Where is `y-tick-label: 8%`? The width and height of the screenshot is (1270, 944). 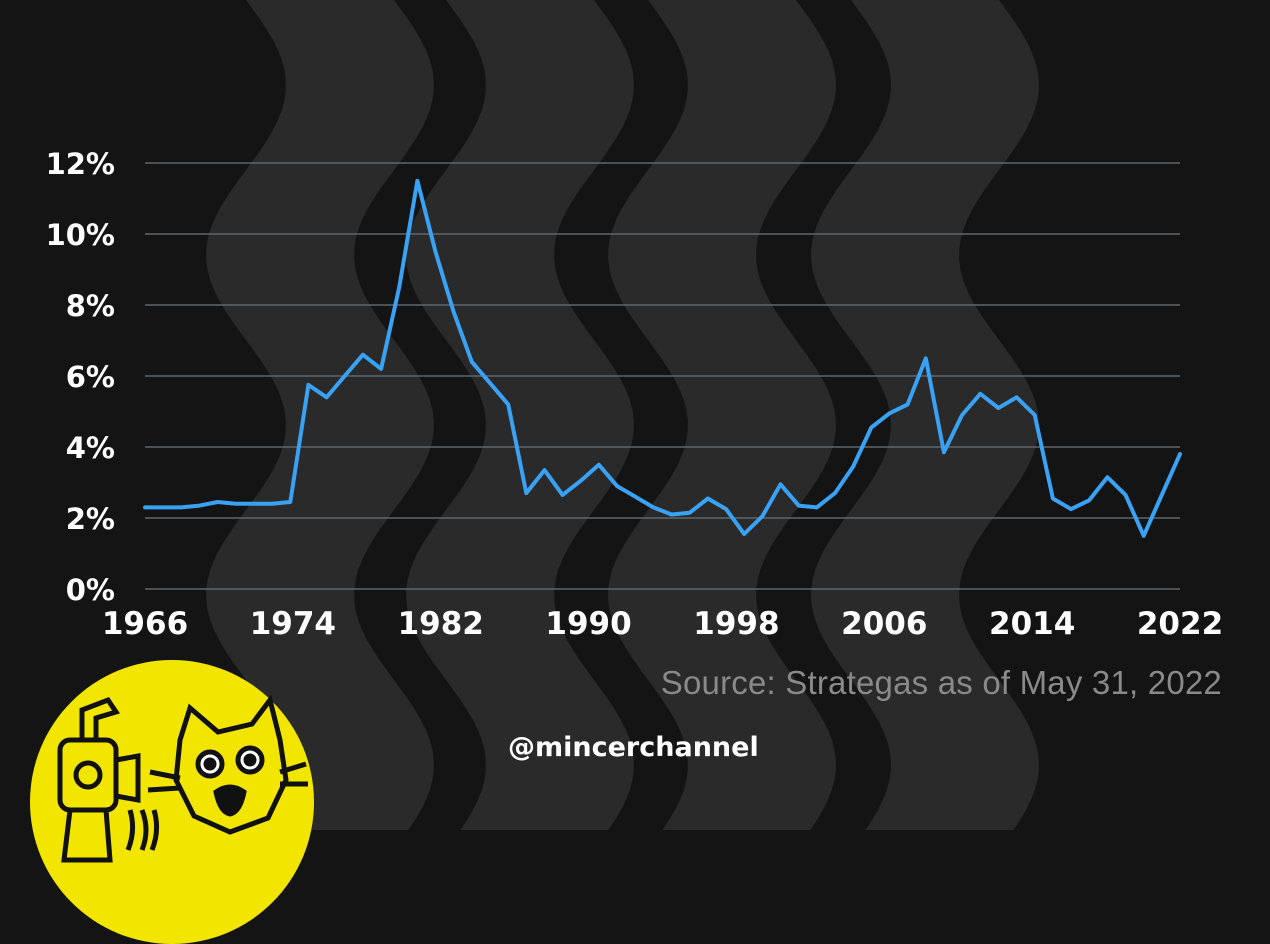 y-tick-label: 8% is located at coordinates (90, 306).